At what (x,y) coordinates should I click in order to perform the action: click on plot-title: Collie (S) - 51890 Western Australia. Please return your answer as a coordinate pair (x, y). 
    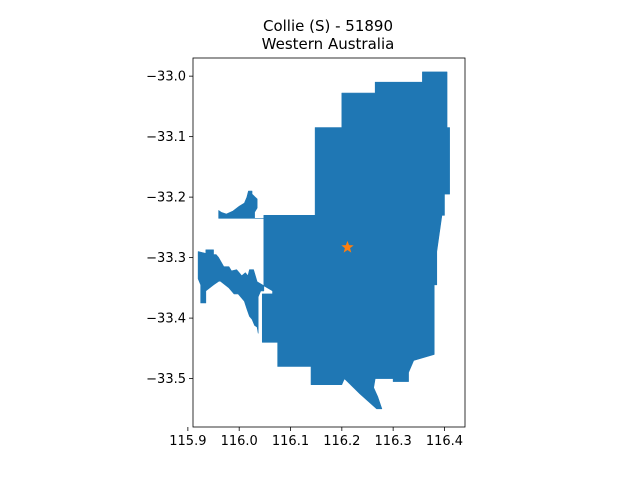
    Looking at the image, I should click on (328, 35).